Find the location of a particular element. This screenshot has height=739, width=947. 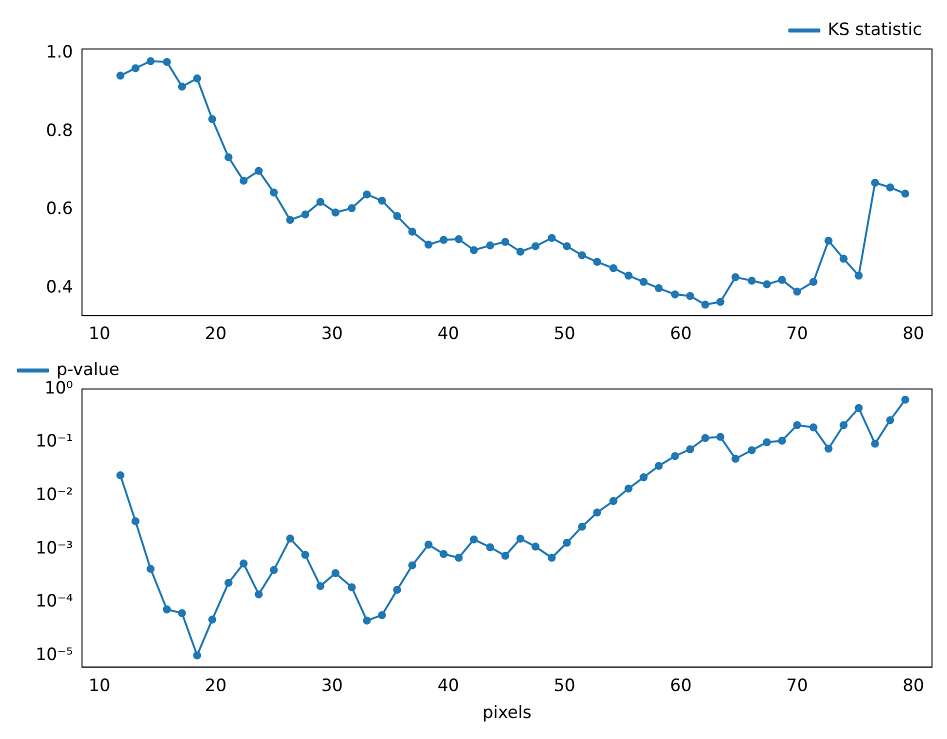

x-tick-label: 60 is located at coordinates (681, 334).